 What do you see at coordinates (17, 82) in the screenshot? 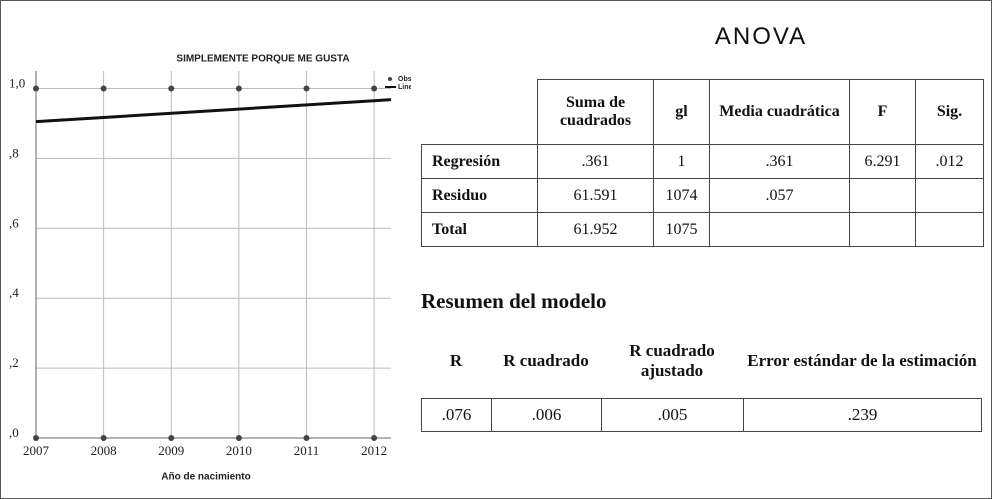
I see `y-tick-label: 1,0` at bounding box center [17, 82].